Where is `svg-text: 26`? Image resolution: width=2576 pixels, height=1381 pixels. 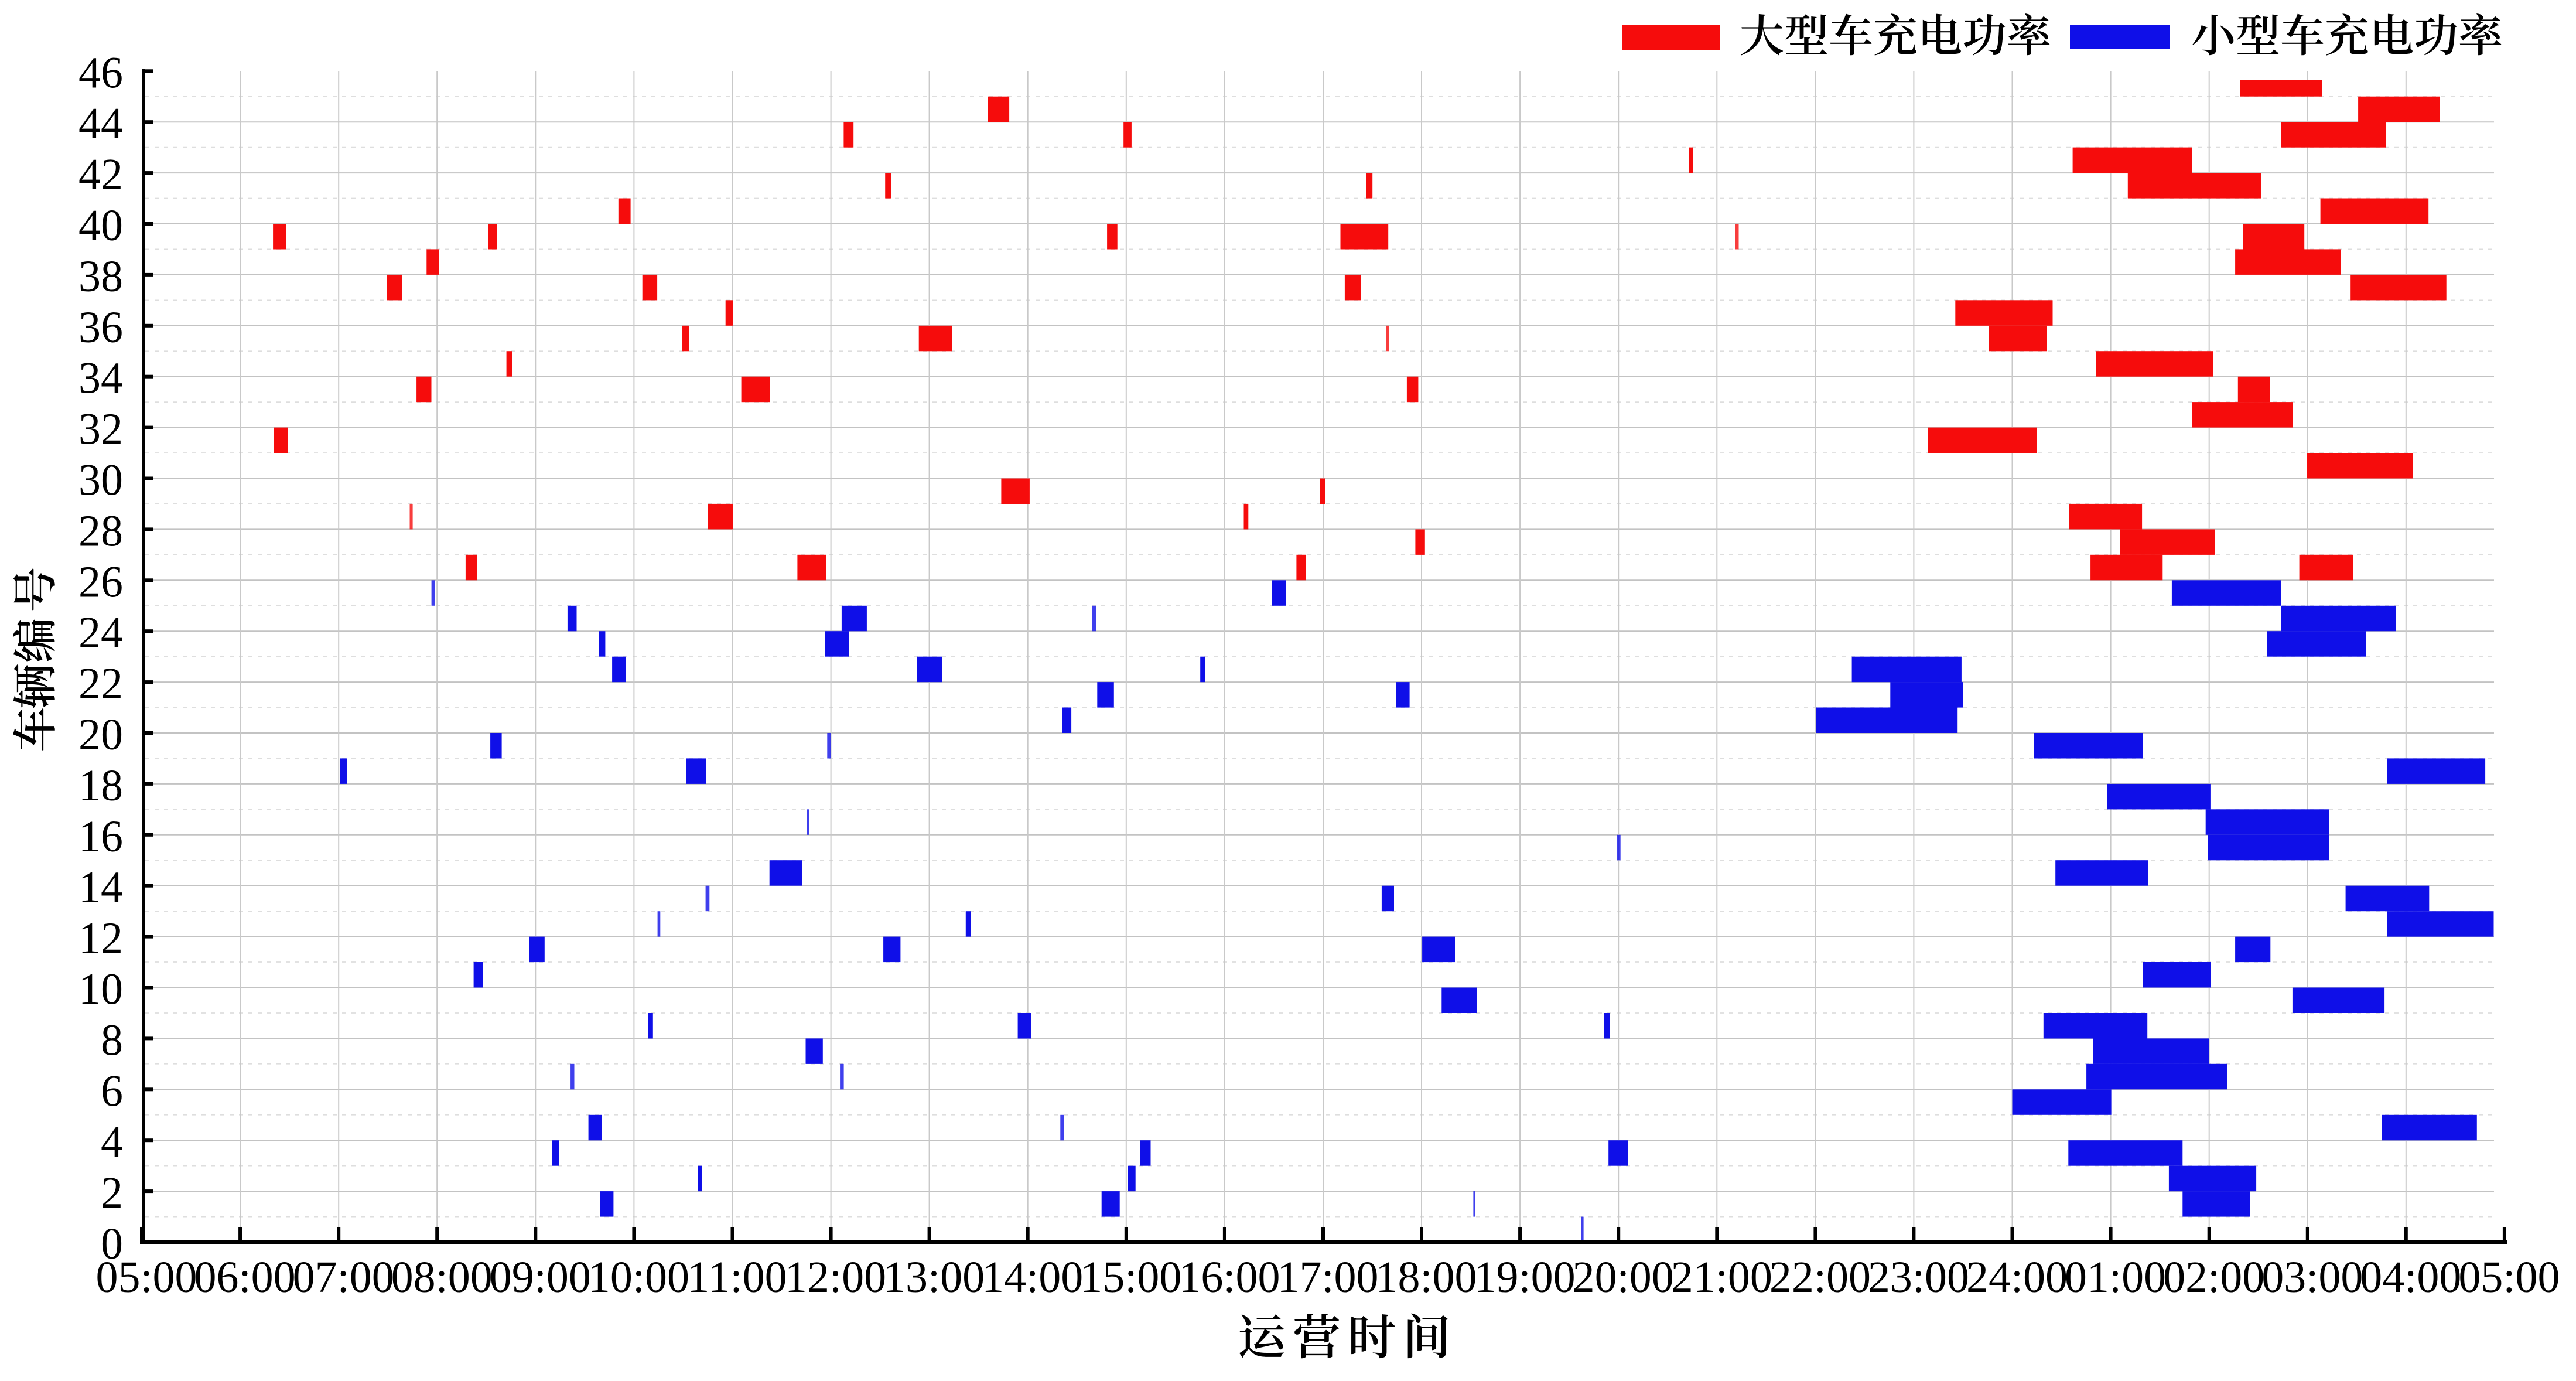
svg-text: 26 is located at coordinates (101, 581).